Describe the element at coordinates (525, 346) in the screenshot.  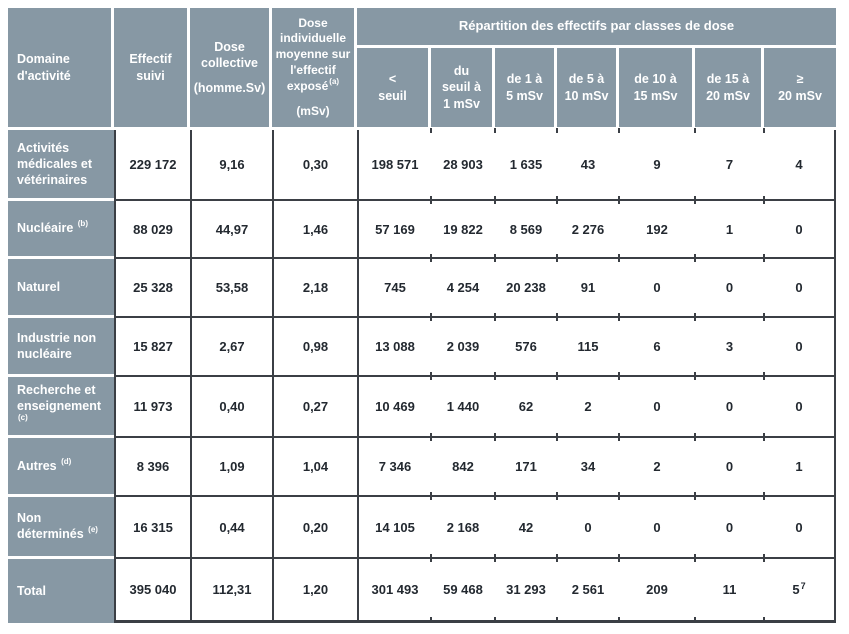
I see `cell-class-1-5msv: 576` at that location.